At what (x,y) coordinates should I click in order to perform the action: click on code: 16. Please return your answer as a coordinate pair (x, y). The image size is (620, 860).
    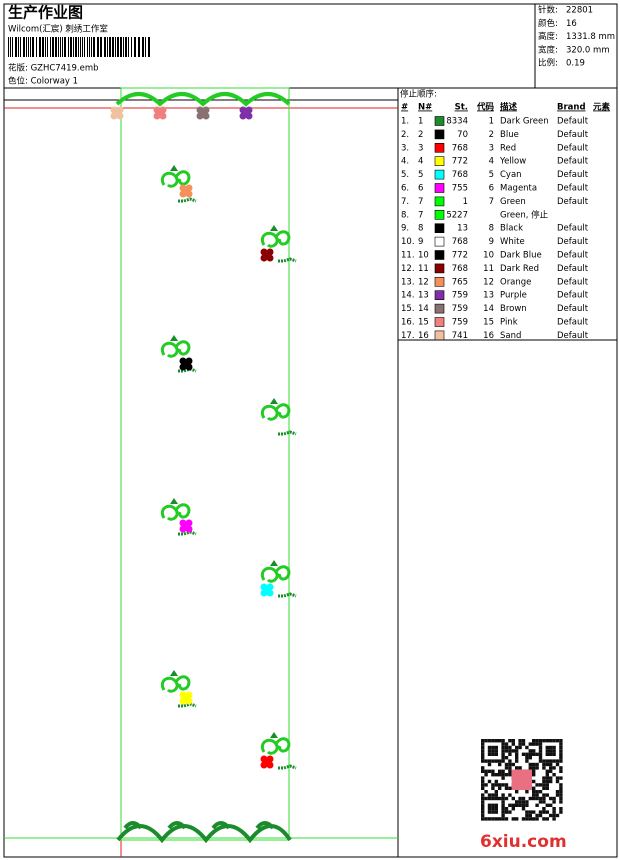
    Looking at the image, I should click on (488, 336).